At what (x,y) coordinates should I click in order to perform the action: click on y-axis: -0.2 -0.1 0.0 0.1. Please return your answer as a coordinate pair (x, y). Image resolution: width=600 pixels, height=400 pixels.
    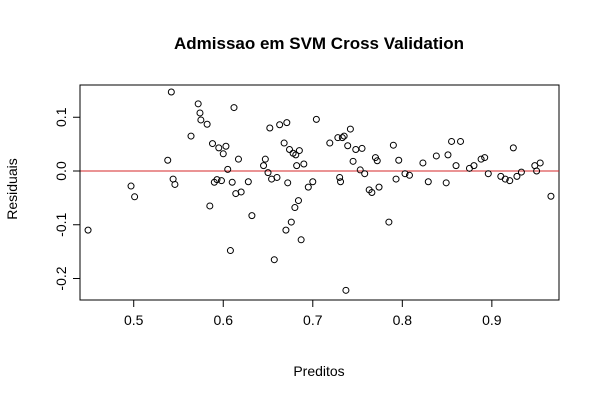
    Looking at the image, I should click on (67, 199).